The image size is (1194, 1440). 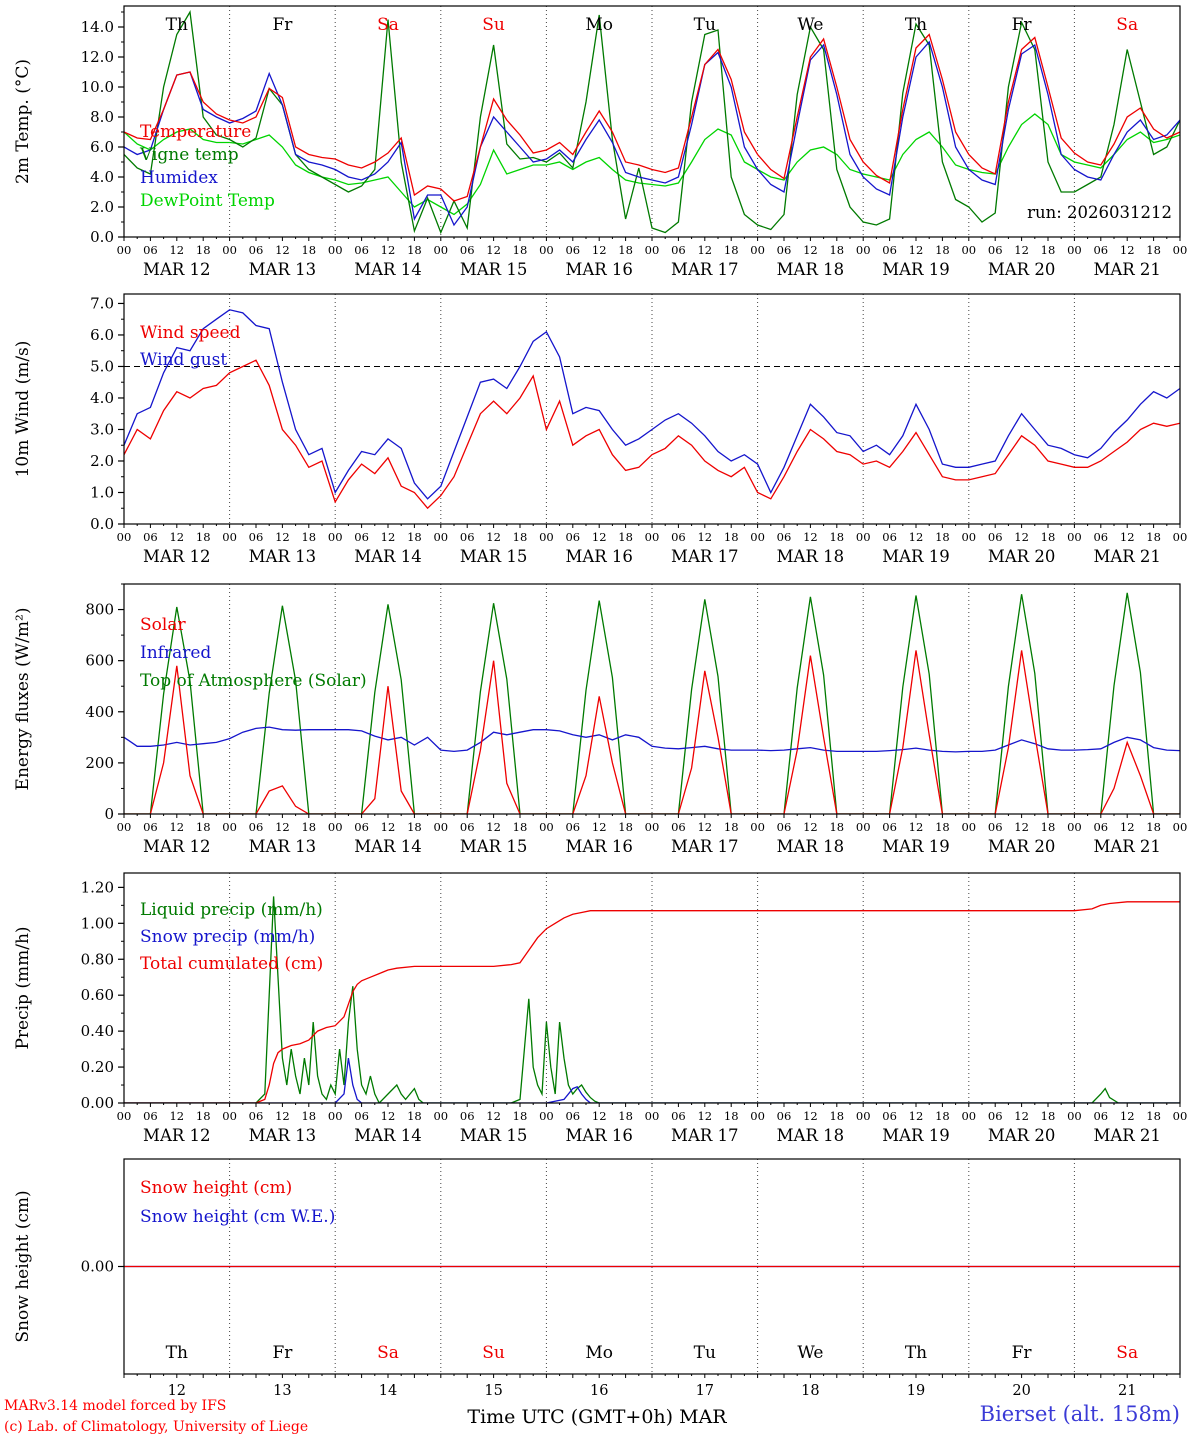 What do you see at coordinates (23, 987) in the screenshot?
I see `precip-ylabel: Precip (mm/h)` at bounding box center [23, 987].